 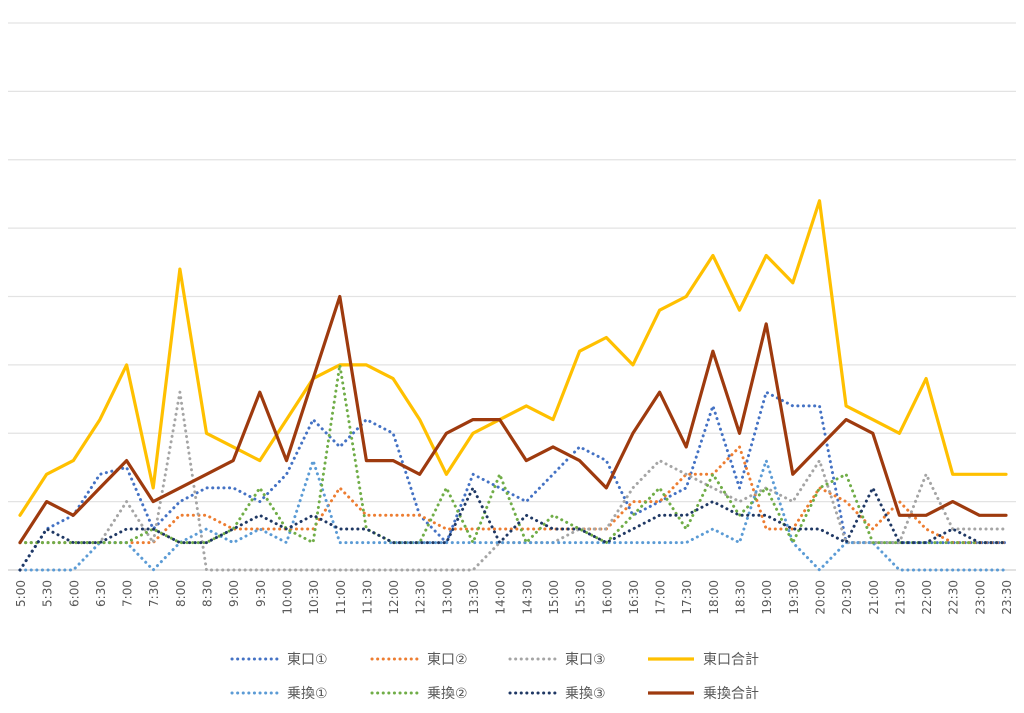 What do you see at coordinates (101, 593) in the screenshot?
I see `x-tick-label: 6:30` at bounding box center [101, 593].